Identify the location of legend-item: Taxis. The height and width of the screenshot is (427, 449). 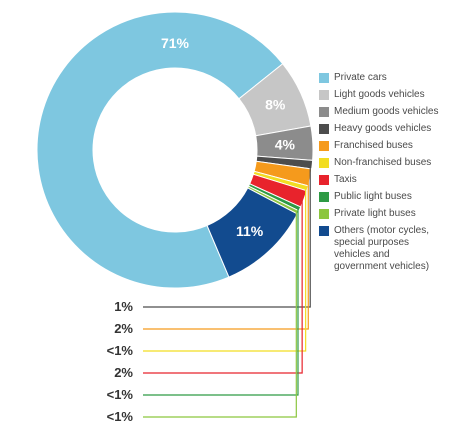
(384, 180).